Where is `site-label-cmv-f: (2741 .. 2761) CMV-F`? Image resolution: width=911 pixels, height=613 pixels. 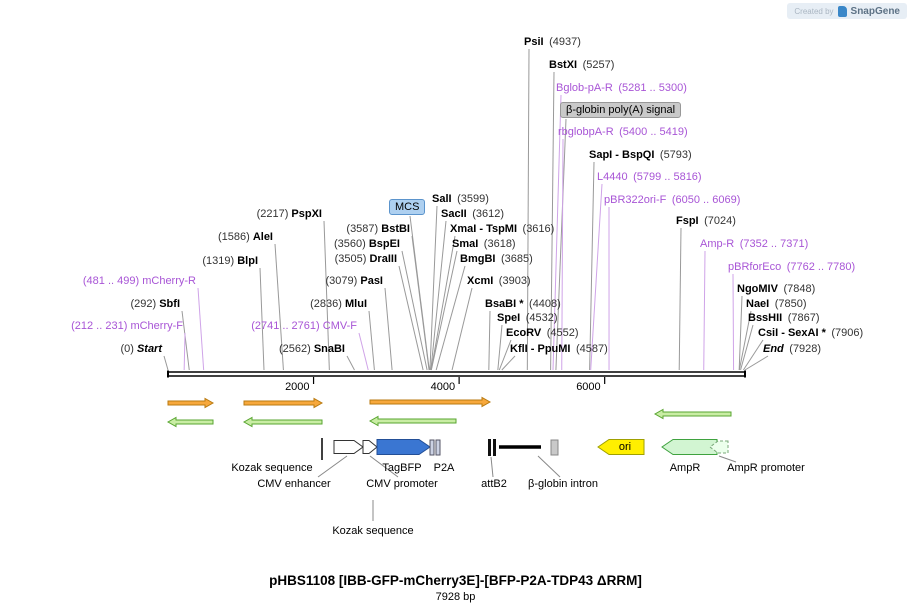 site-label-cmv-f: (2741 .. 2761) CMV-F is located at coordinates (304, 326).